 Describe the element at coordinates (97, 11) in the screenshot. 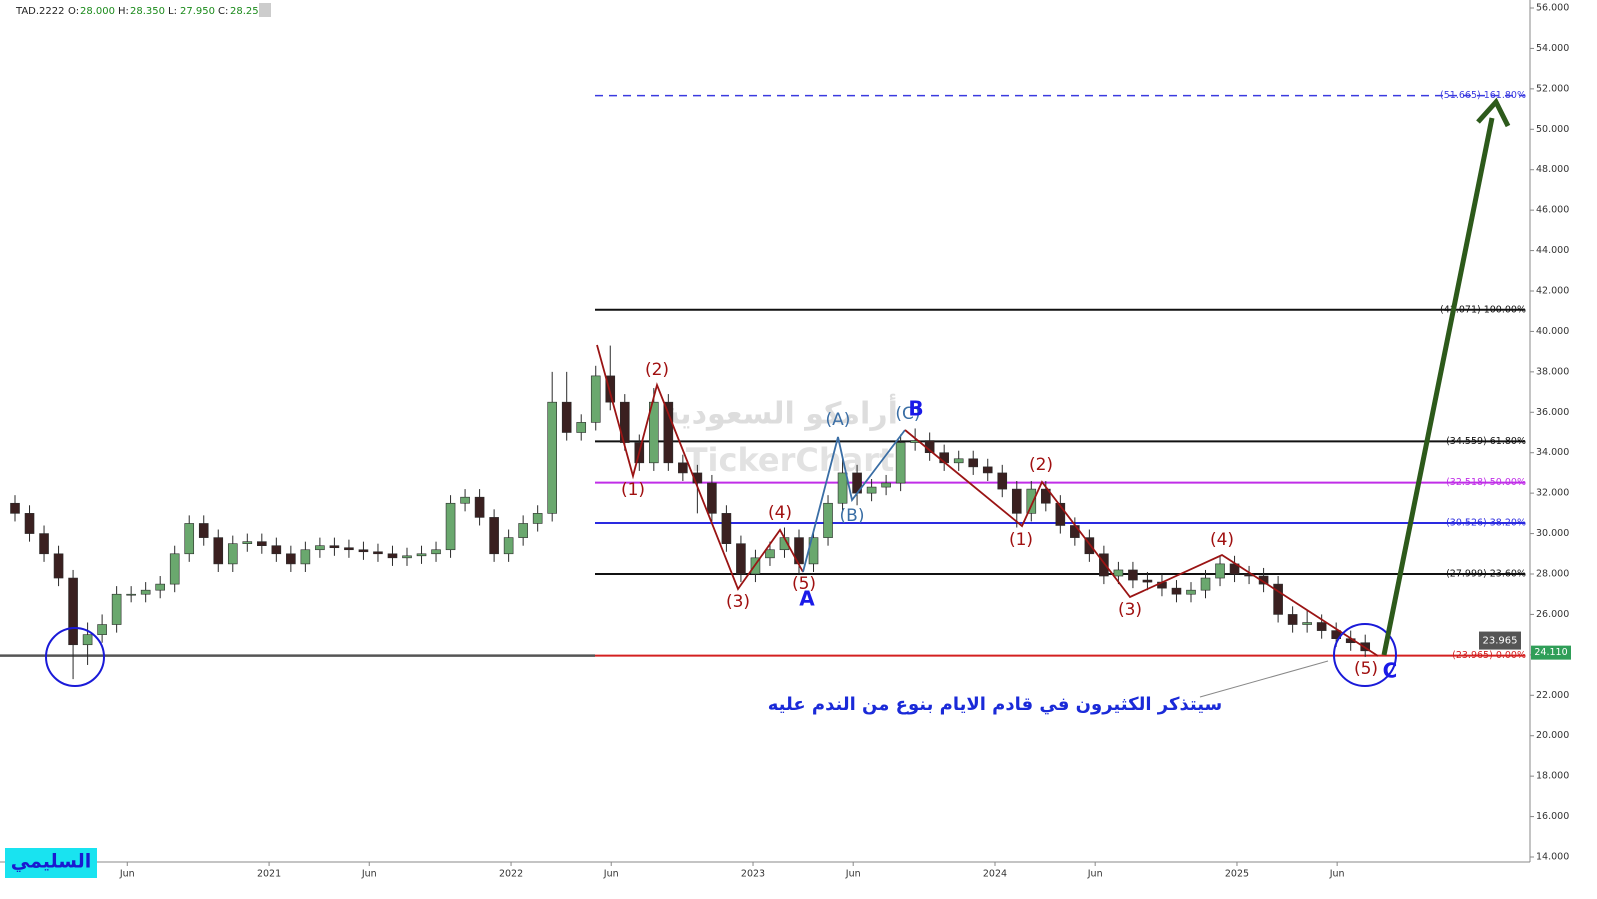

I see `ohlc-value: 28.000` at that location.